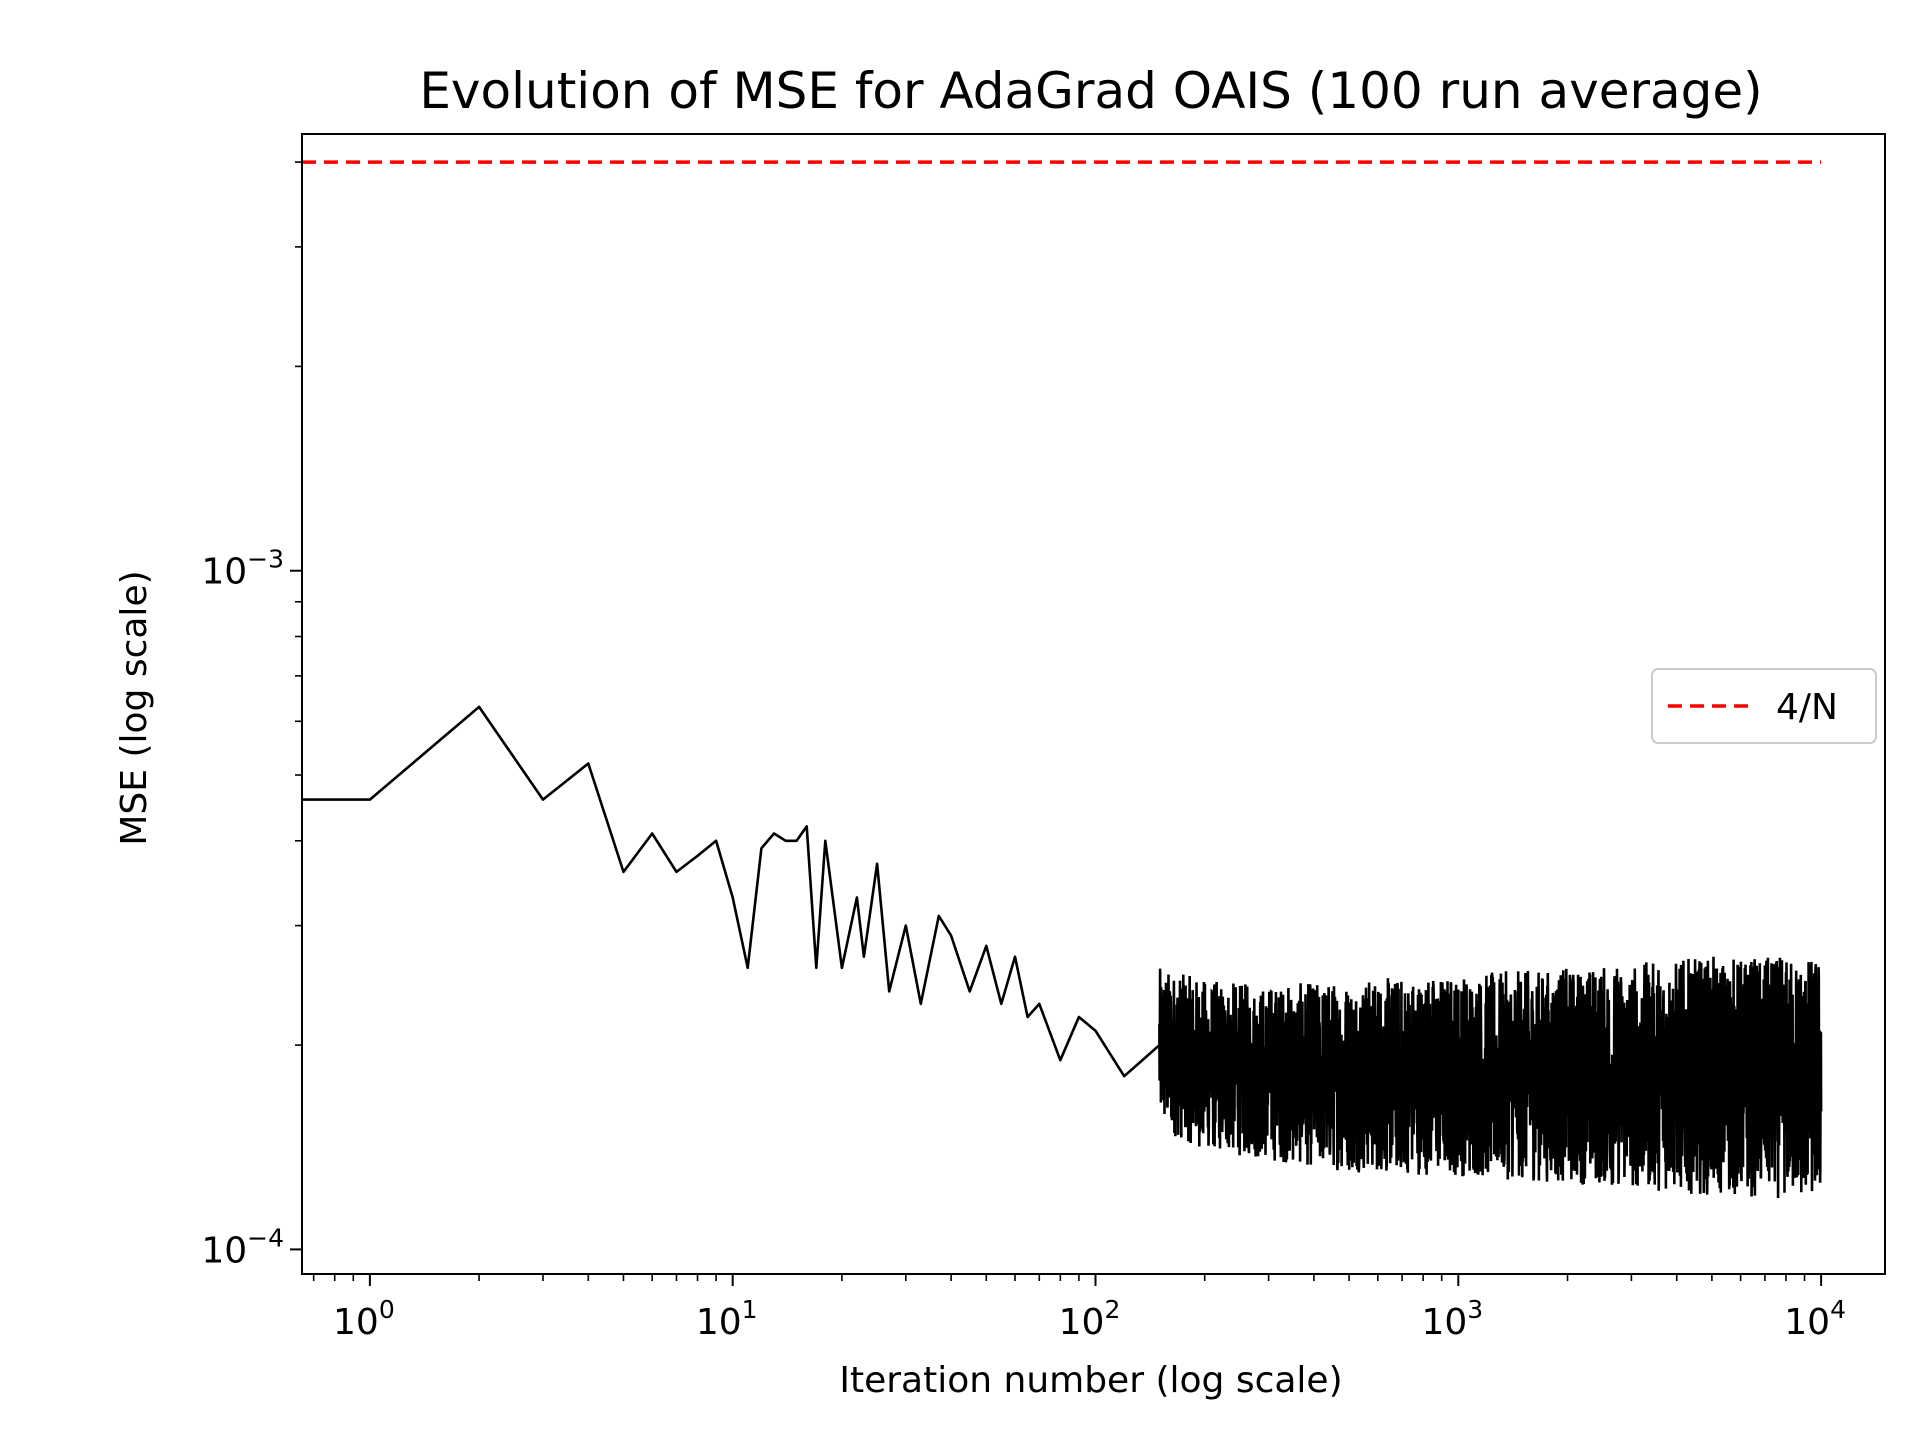  I want to click on legend: 4/N, so click(1764, 706).